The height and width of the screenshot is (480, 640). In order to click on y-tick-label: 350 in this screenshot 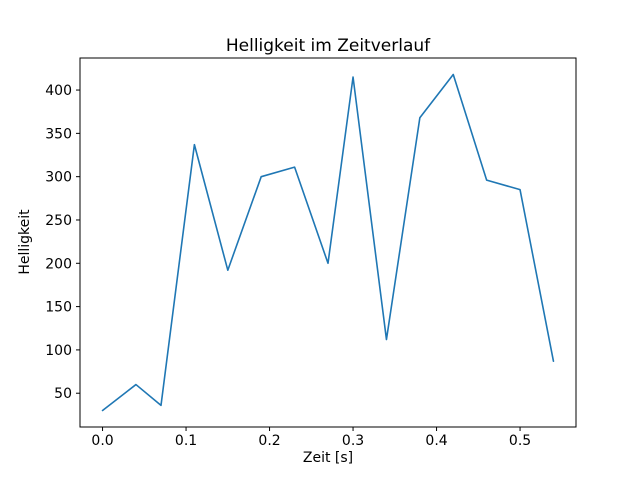, I will do `click(58, 134)`.